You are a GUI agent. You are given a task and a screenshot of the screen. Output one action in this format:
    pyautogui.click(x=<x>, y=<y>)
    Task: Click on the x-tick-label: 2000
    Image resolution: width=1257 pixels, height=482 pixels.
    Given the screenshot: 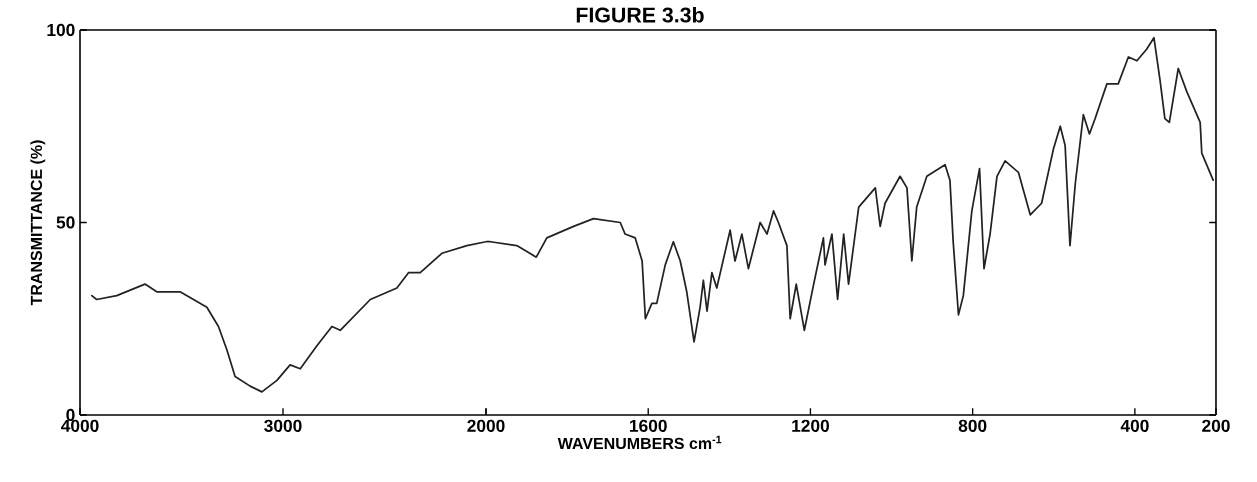 What is the action you would take?
    pyautogui.click(x=486, y=425)
    